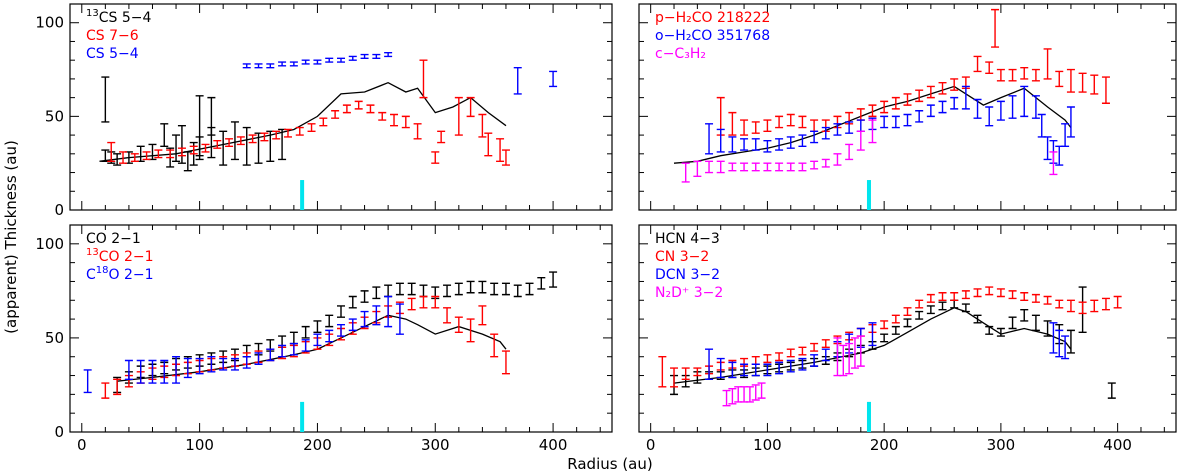  What do you see at coordinates (869, 151) in the screenshot?
I see `series-c-c3h2` at bounding box center [869, 151].